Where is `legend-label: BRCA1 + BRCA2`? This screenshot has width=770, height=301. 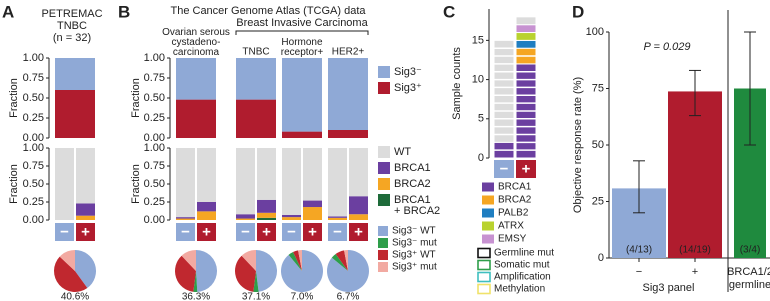 legend-label: BRCA1 + BRCA2 is located at coordinates (417, 205).